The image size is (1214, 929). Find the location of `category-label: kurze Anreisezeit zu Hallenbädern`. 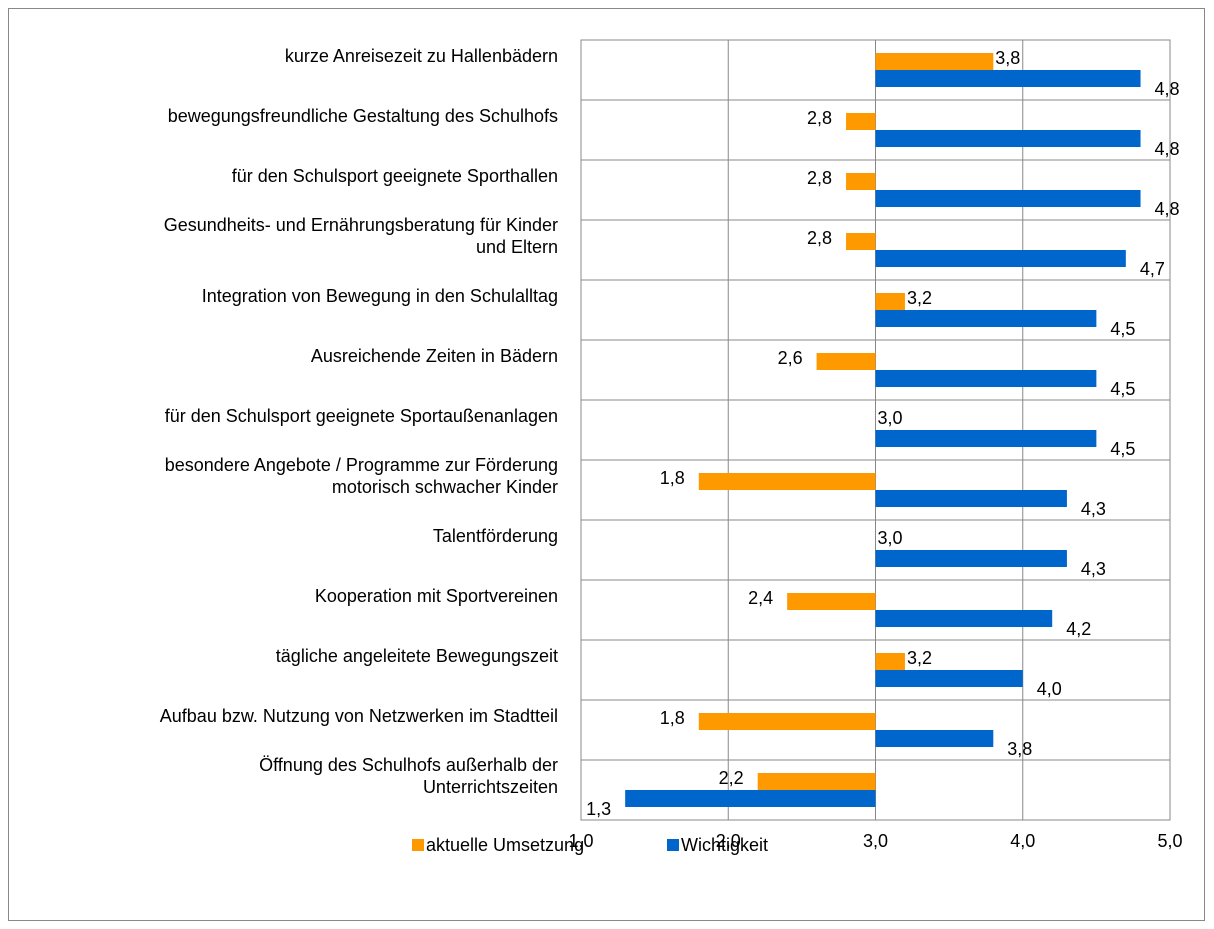

category-label: kurze Anreisezeit zu Hallenbädern is located at coordinates (421, 56).